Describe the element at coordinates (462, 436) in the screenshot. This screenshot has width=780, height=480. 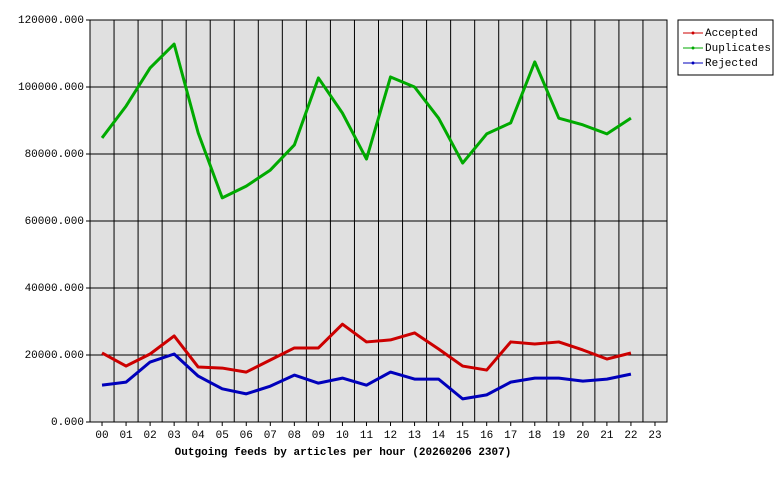
I see `x-tick-label: 15` at that location.